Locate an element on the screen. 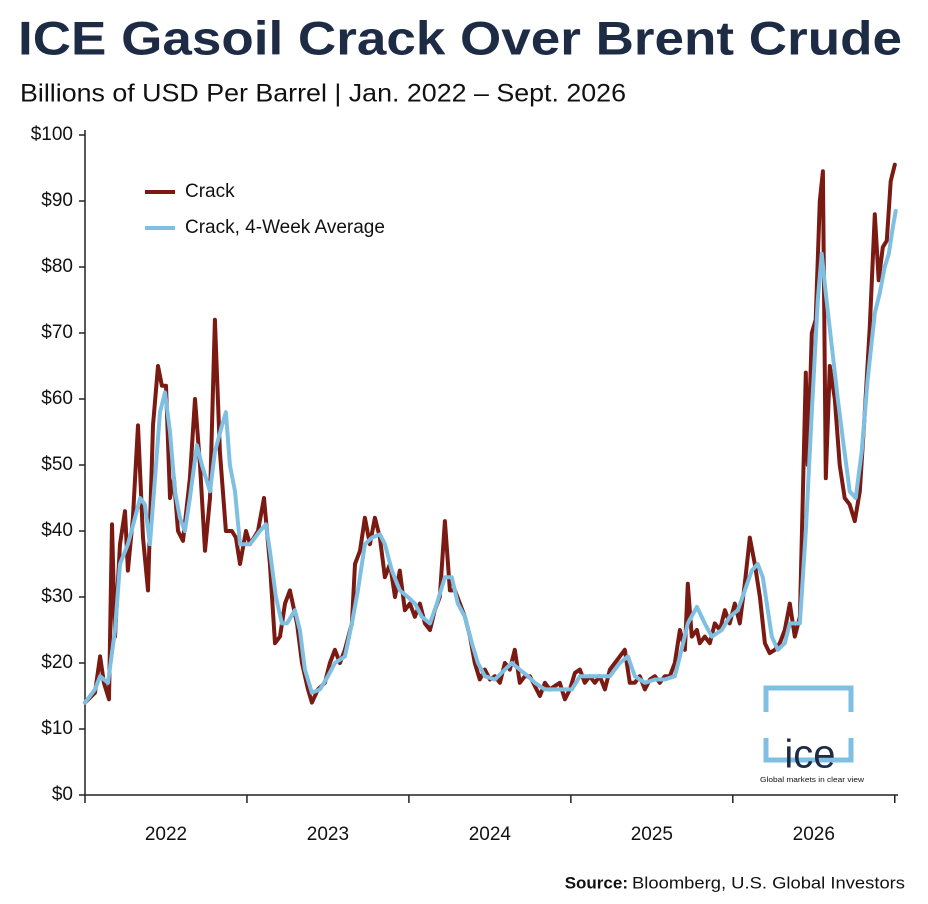 Image resolution: width=928 pixels, height=904 pixels. y-tick-label: $60 is located at coordinates (57, 398).